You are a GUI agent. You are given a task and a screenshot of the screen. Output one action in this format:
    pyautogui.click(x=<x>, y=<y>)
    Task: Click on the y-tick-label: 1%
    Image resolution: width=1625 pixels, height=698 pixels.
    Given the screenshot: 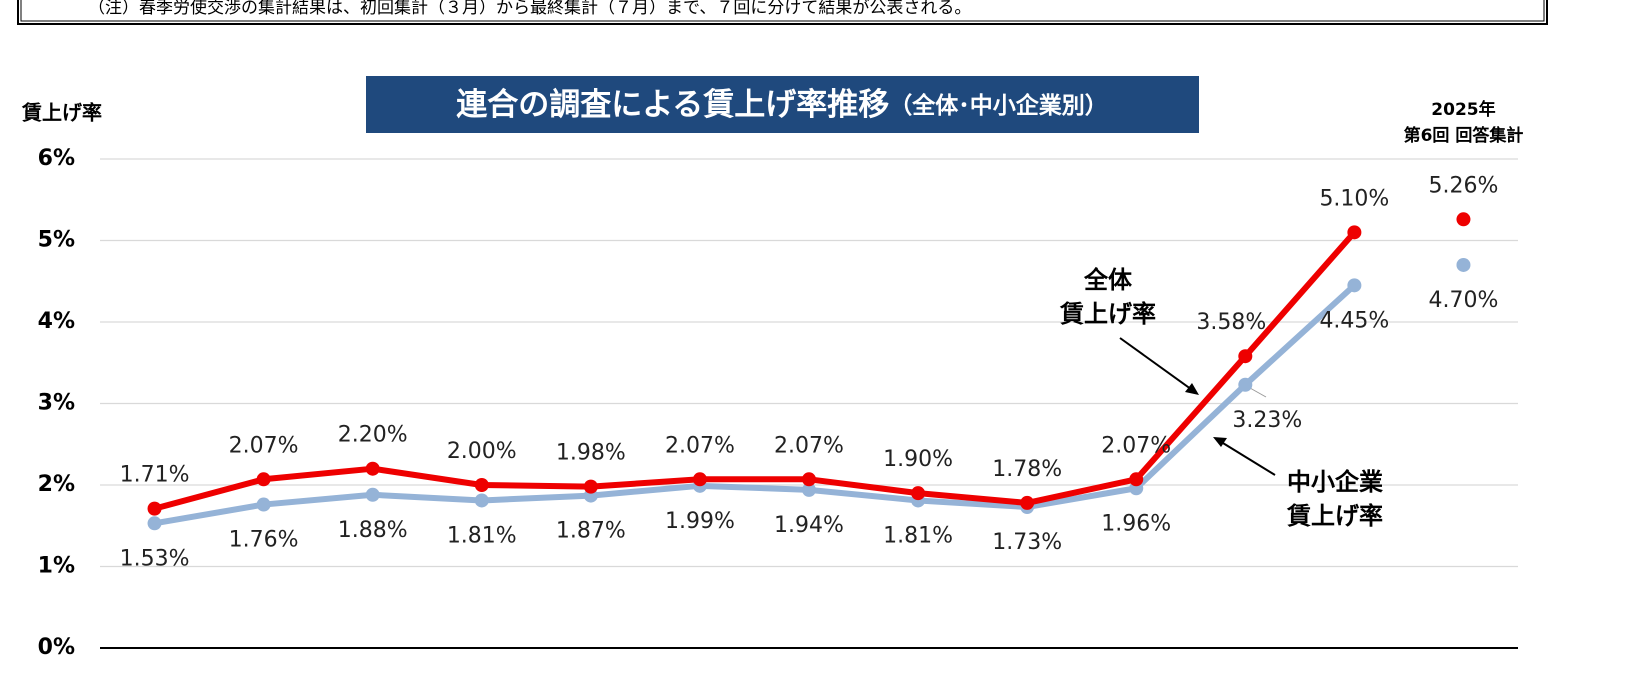 What is the action you would take?
    pyautogui.click(x=56, y=566)
    